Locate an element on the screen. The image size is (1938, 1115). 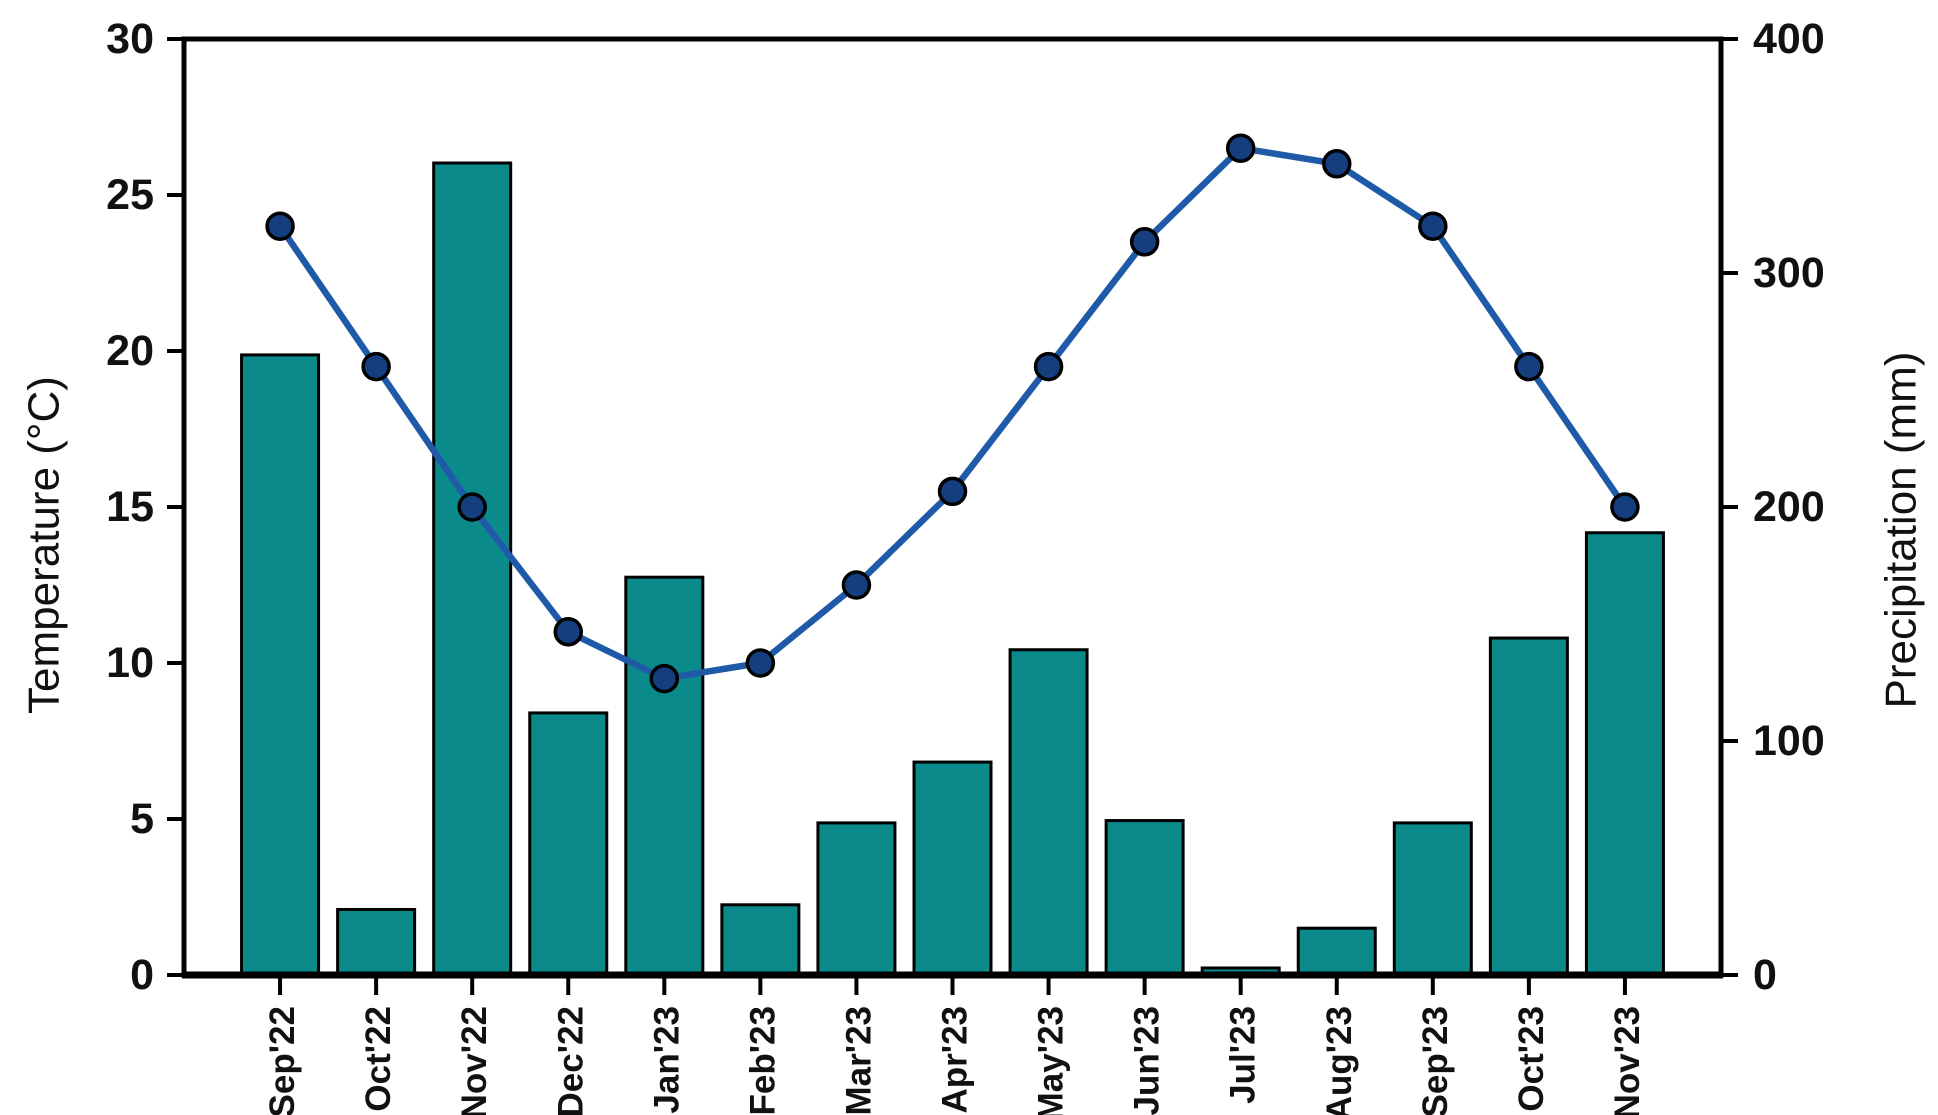
y-right-tick-label: 0 is located at coordinates (1765, 975).